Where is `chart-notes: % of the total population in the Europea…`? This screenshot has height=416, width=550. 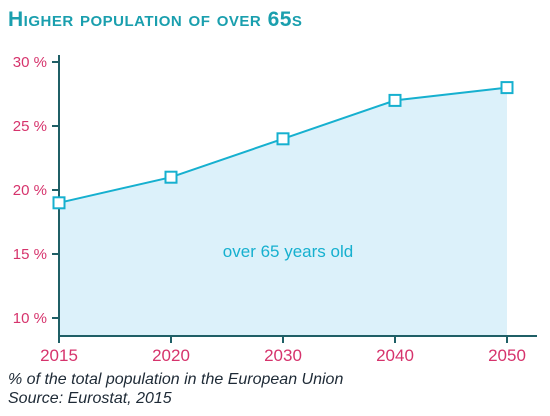 chart-notes: % of the total population in the Europea… is located at coordinates (175, 389).